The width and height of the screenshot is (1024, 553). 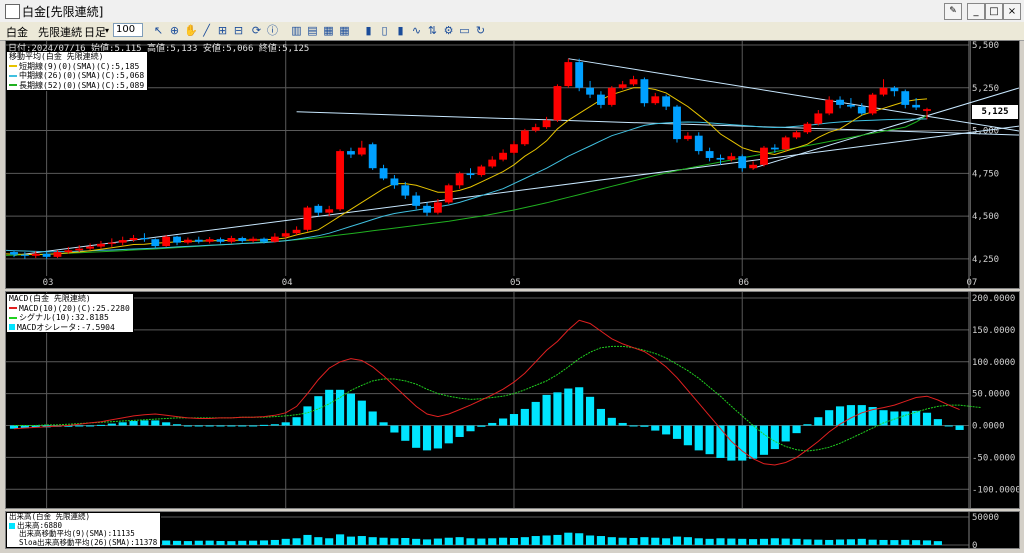 What do you see at coordinates (128, 30) in the screenshot?
I see `bar-count-input: 100` at bounding box center [128, 30].